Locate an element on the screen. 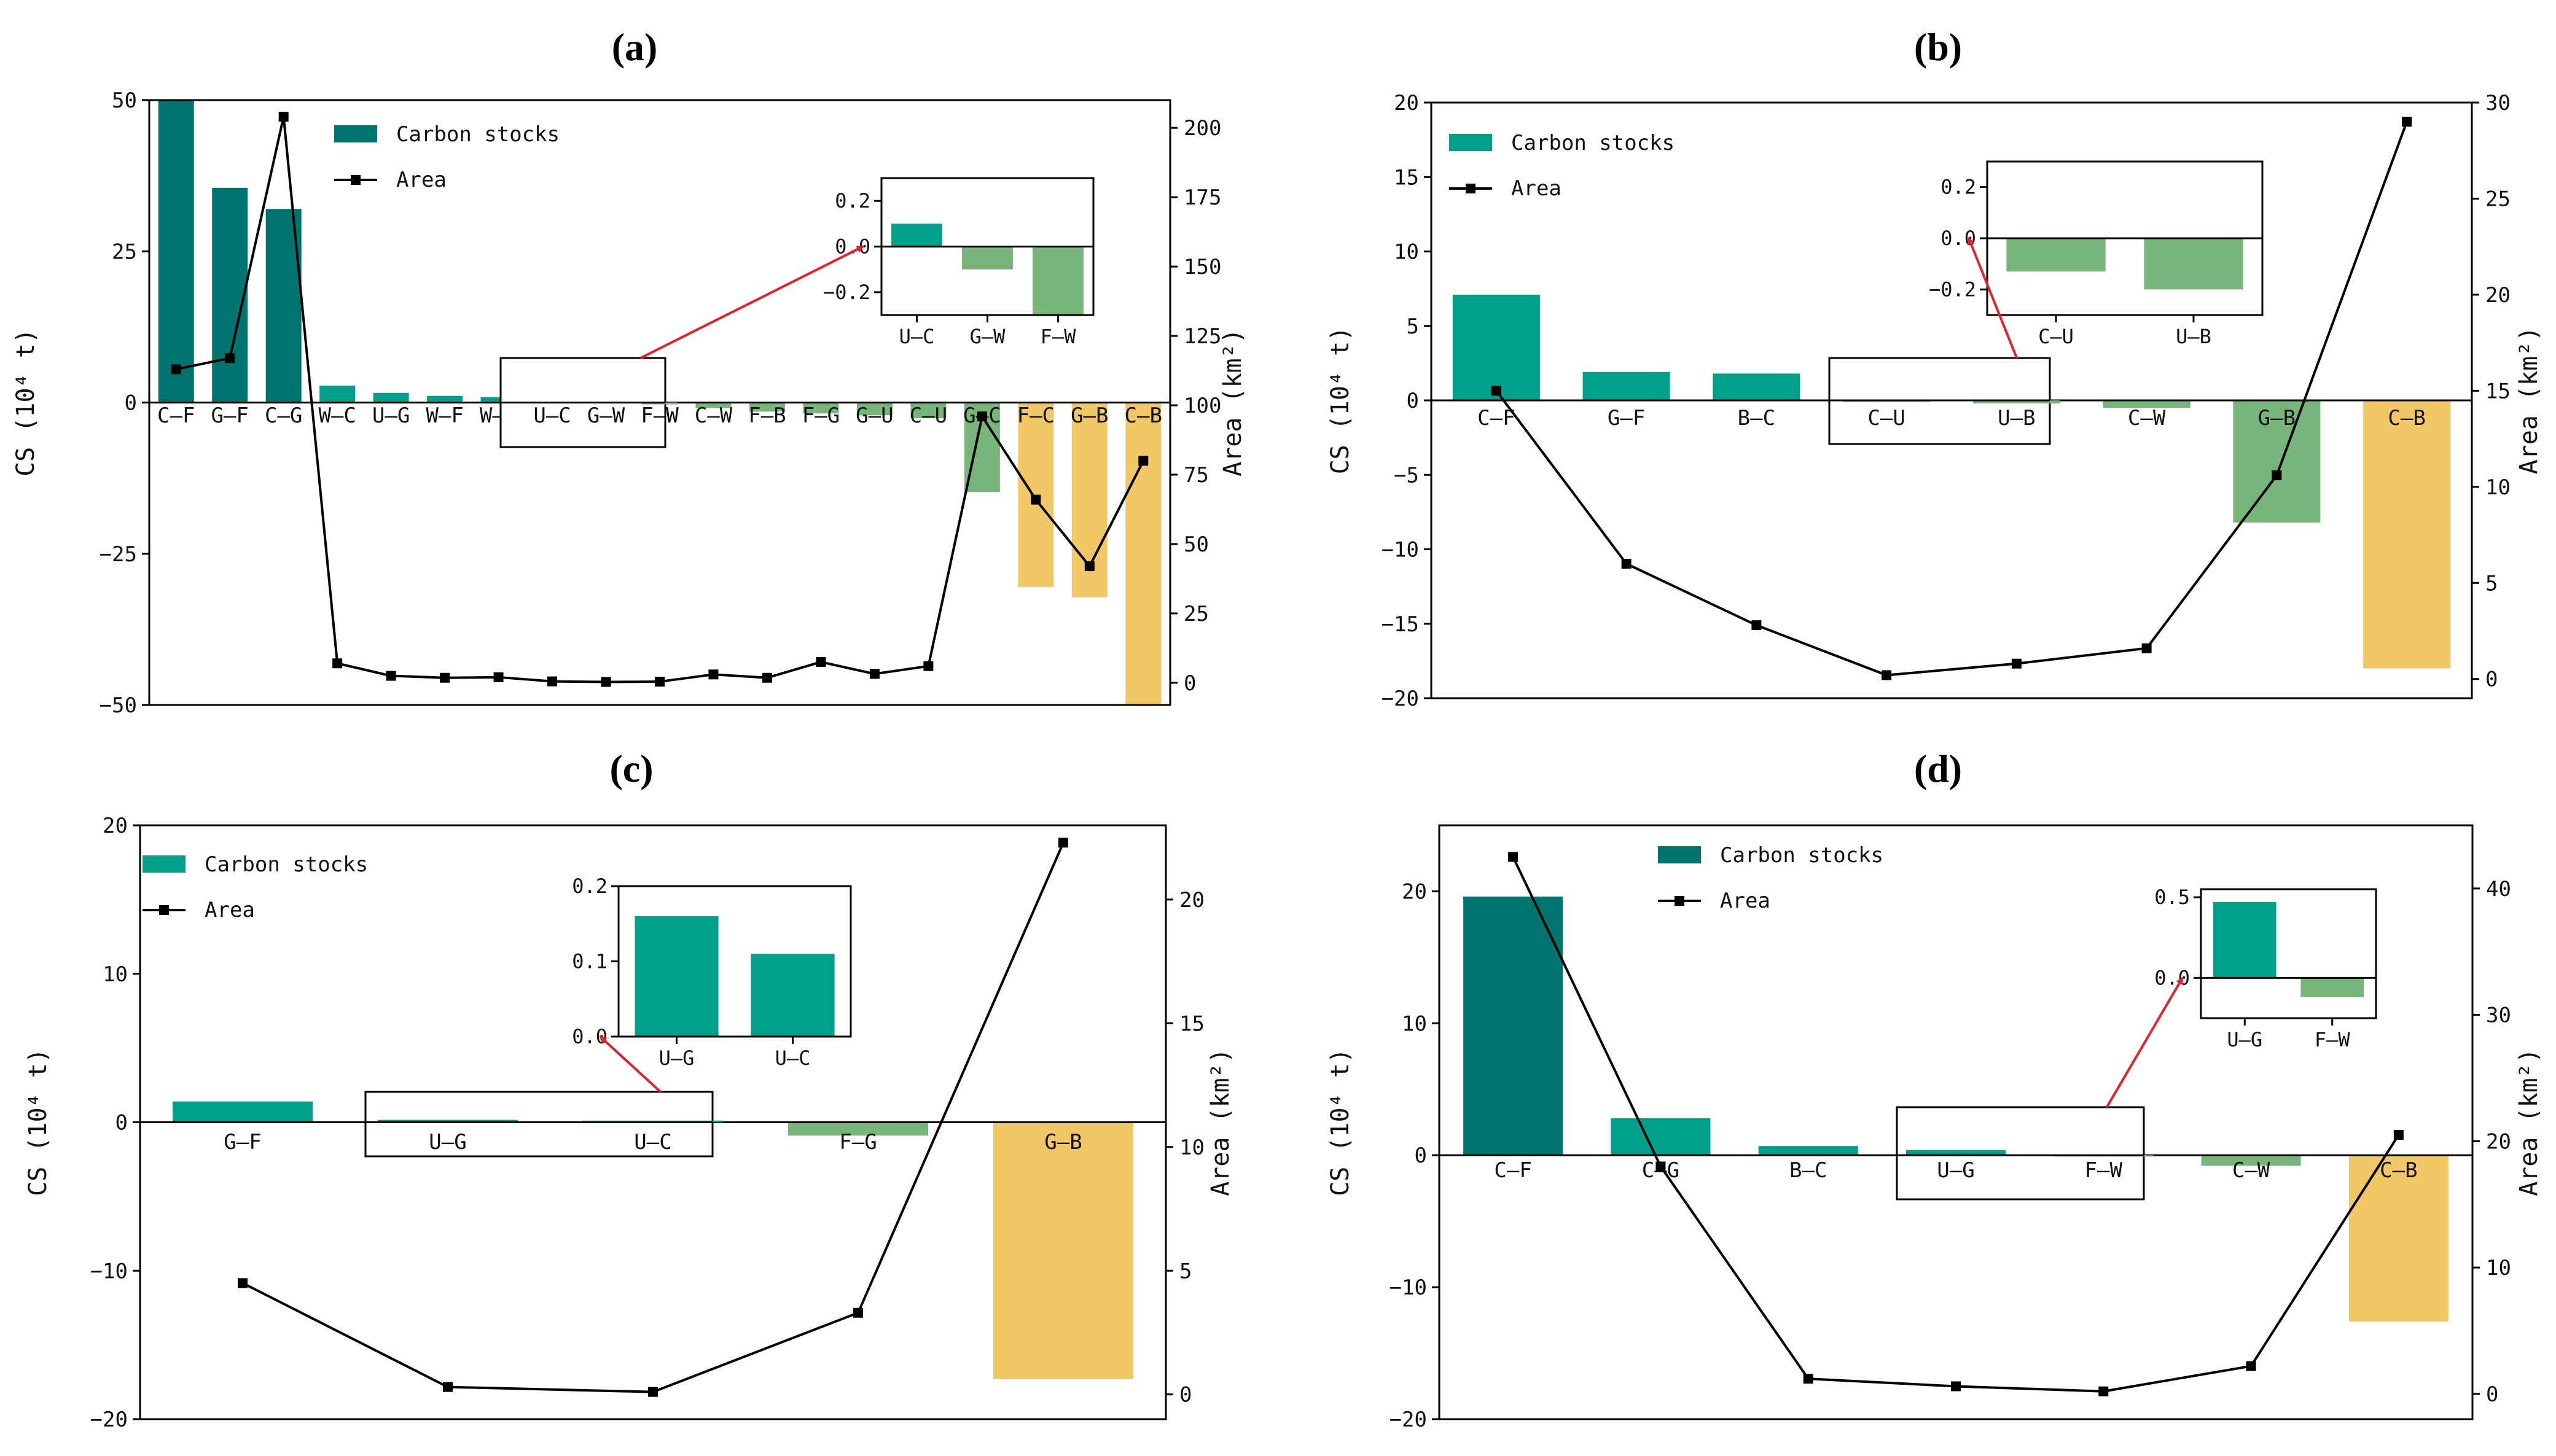 The height and width of the screenshot is (1456, 2556). panel-a-legend-bar-label: Carbon stocks is located at coordinates (478, 134).